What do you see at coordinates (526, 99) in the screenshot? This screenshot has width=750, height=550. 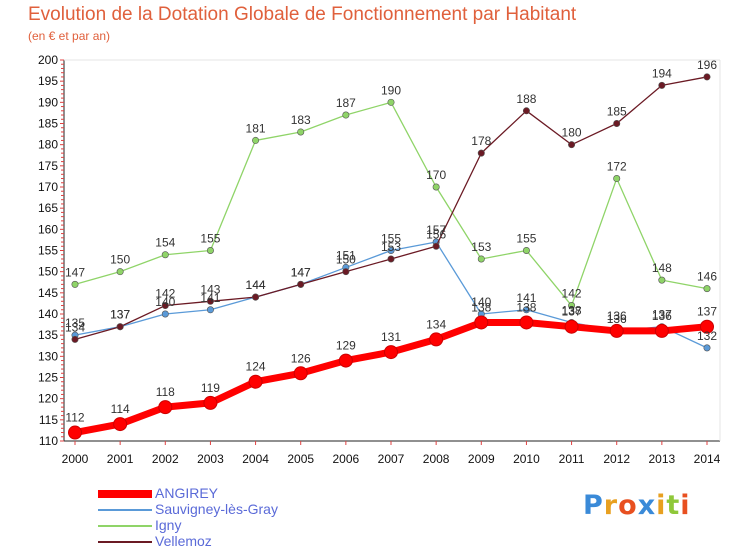 I see `data-label: 188` at bounding box center [526, 99].